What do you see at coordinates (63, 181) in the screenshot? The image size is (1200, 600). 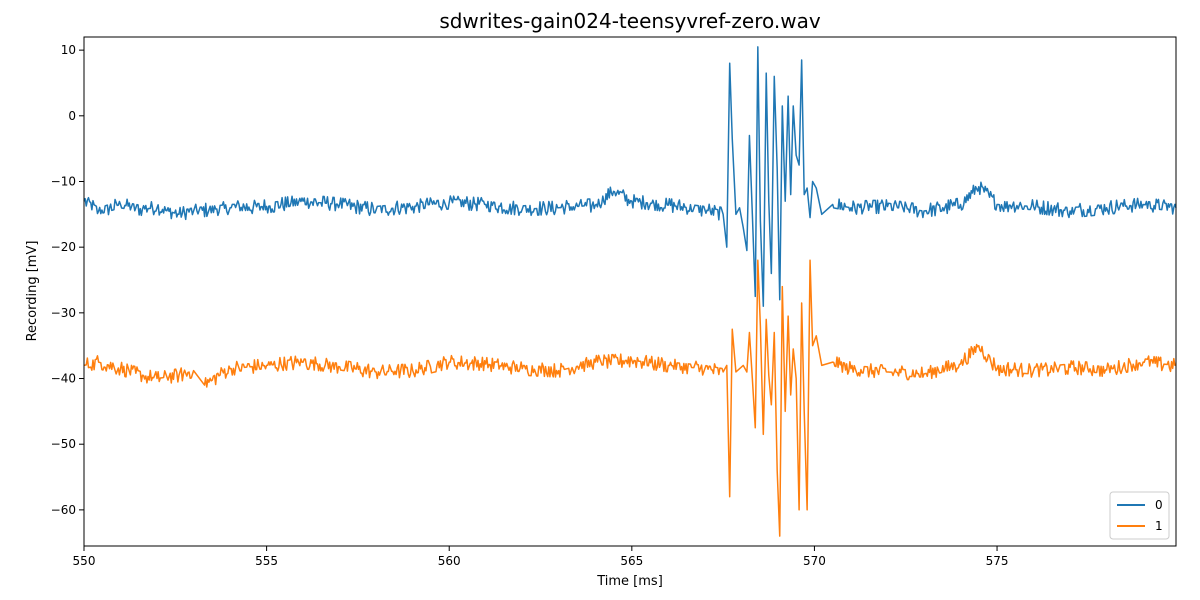 I see `y-tick-label: −10` at bounding box center [63, 181].